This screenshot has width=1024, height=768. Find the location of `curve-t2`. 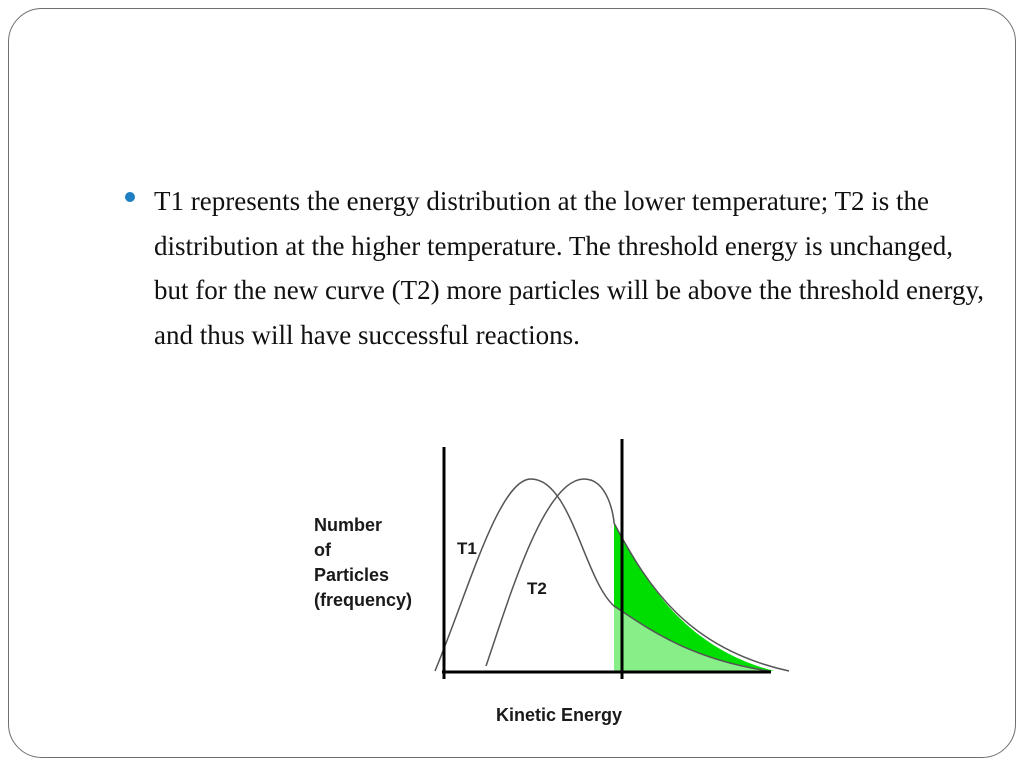

curve-t2 is located at coordinates (637, 575).